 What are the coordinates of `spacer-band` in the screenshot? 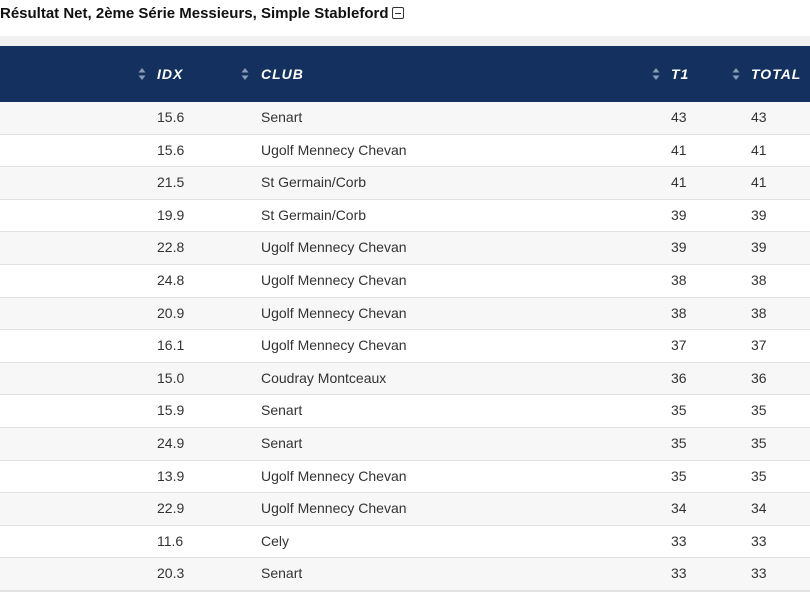 It's located at (405, 41).